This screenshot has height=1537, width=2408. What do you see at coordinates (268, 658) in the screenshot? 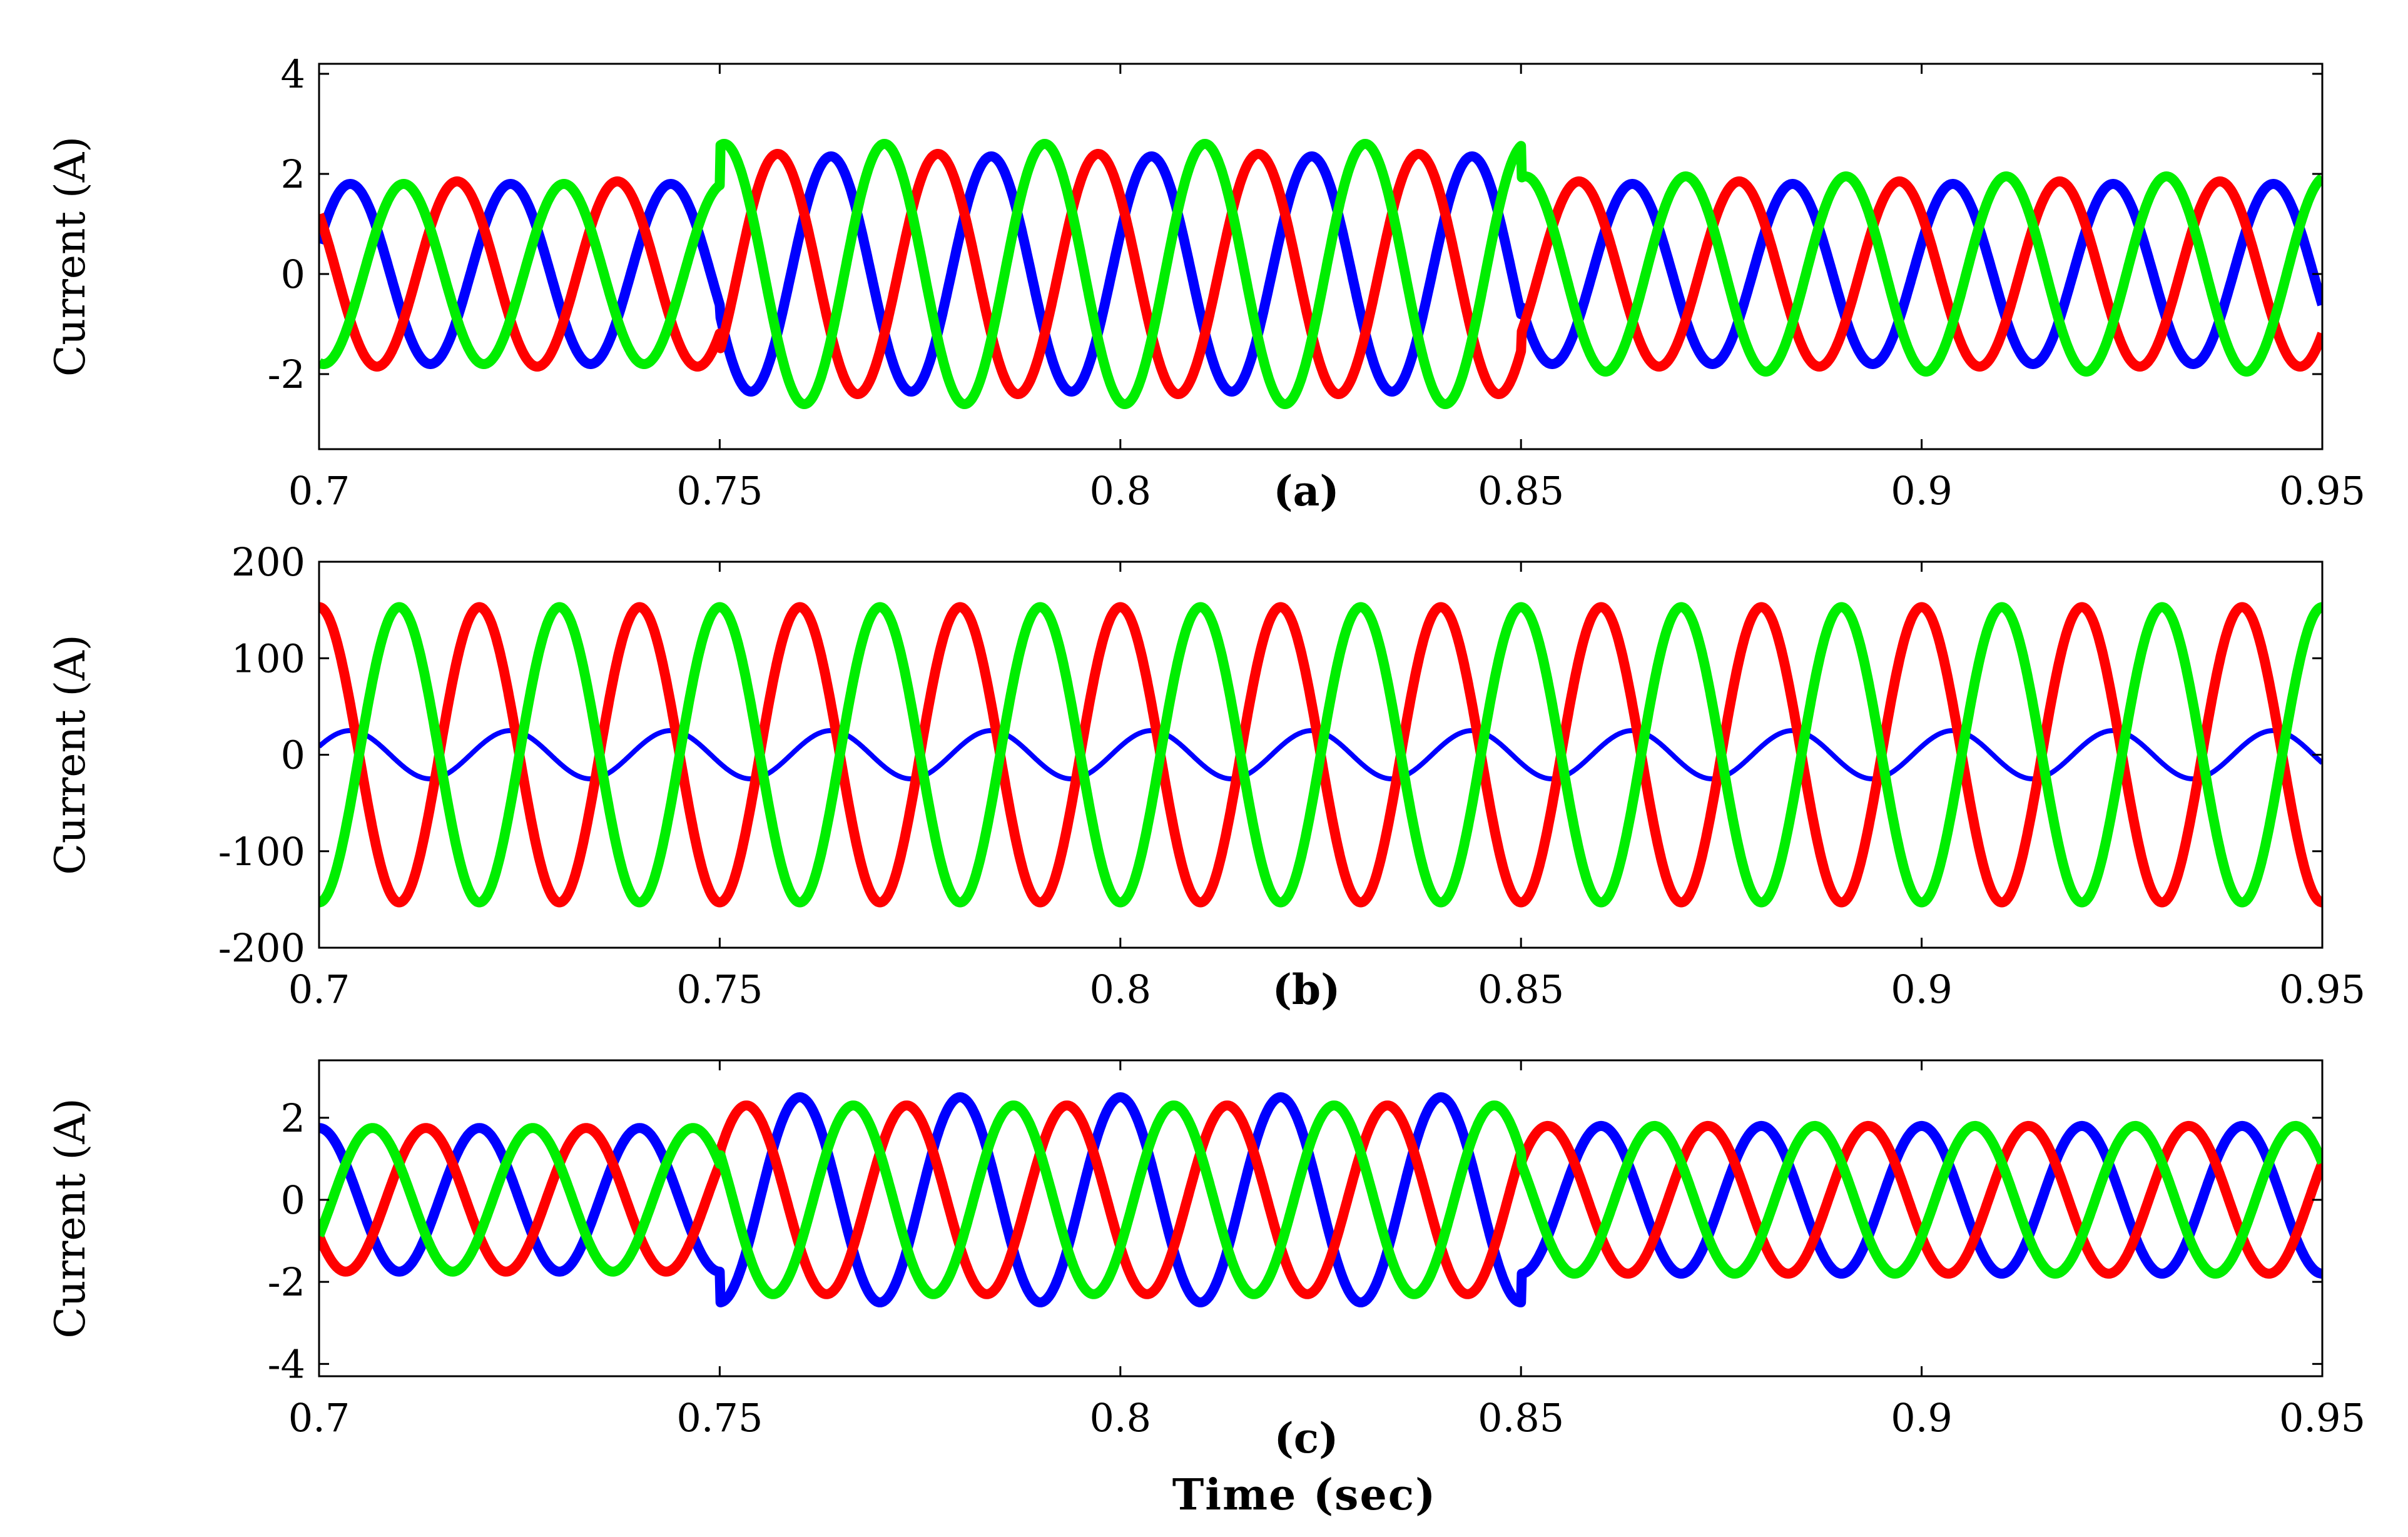
I see `y-tick-label: 100` at bounding box center [268, 658].